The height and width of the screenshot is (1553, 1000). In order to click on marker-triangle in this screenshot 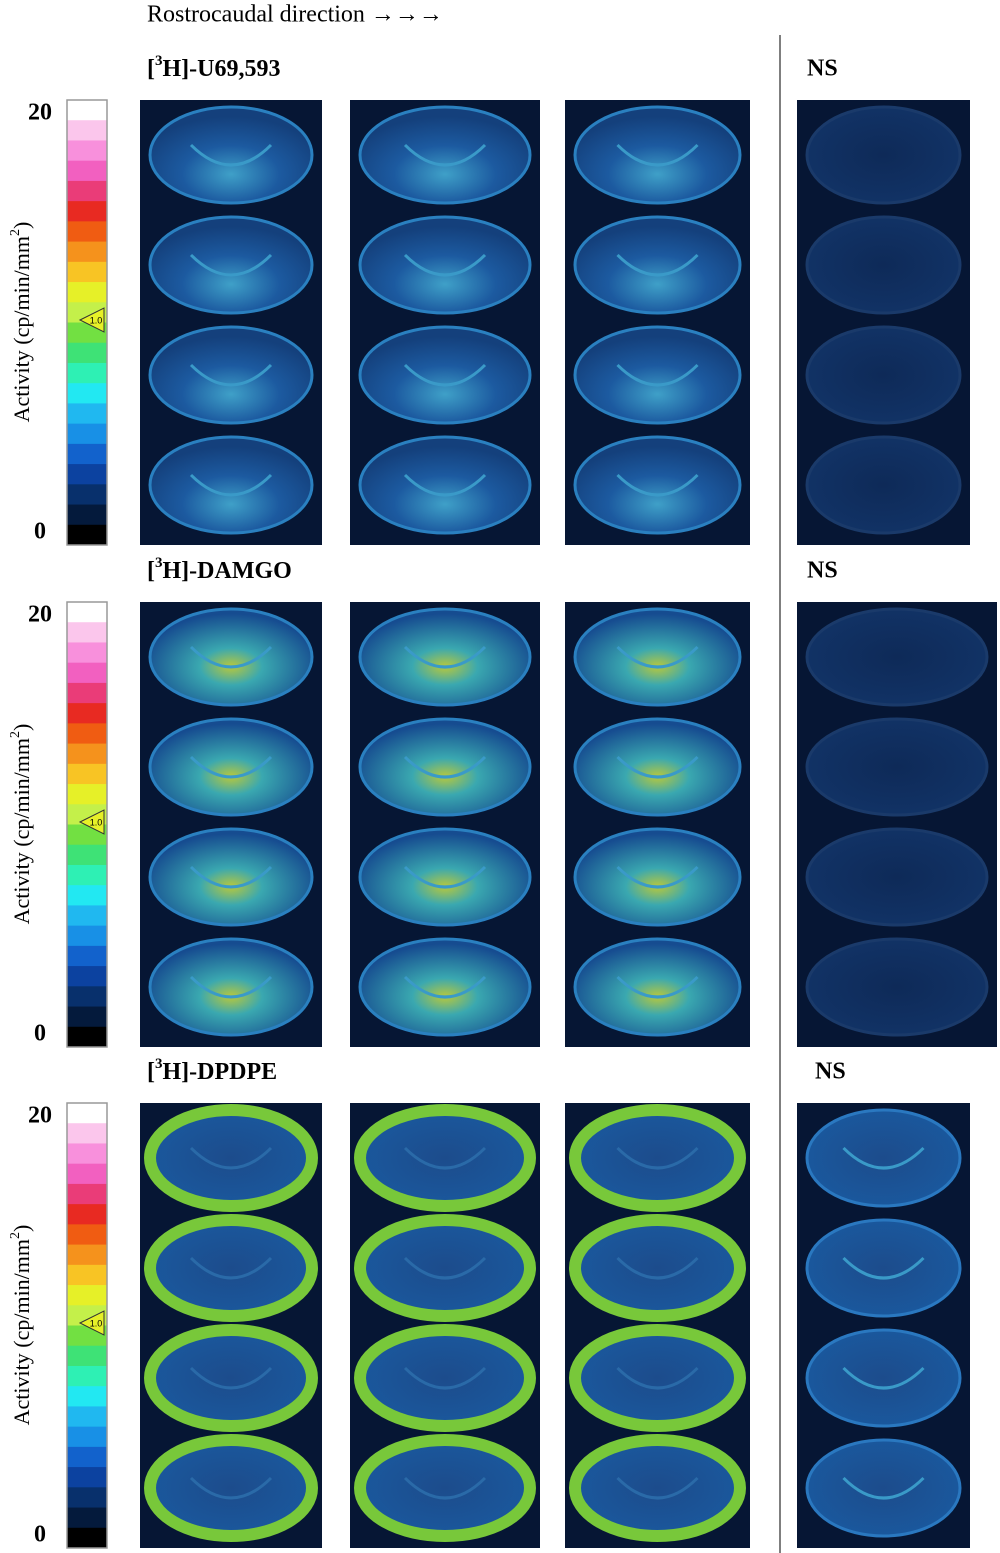, I will do `click(91, 822)`.